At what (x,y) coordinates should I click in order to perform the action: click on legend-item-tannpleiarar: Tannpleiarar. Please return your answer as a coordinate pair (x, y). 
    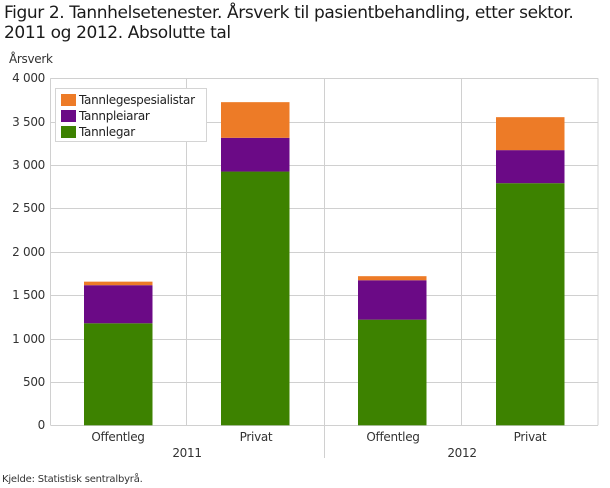
    Looking at the image, I should click on (133, 116).